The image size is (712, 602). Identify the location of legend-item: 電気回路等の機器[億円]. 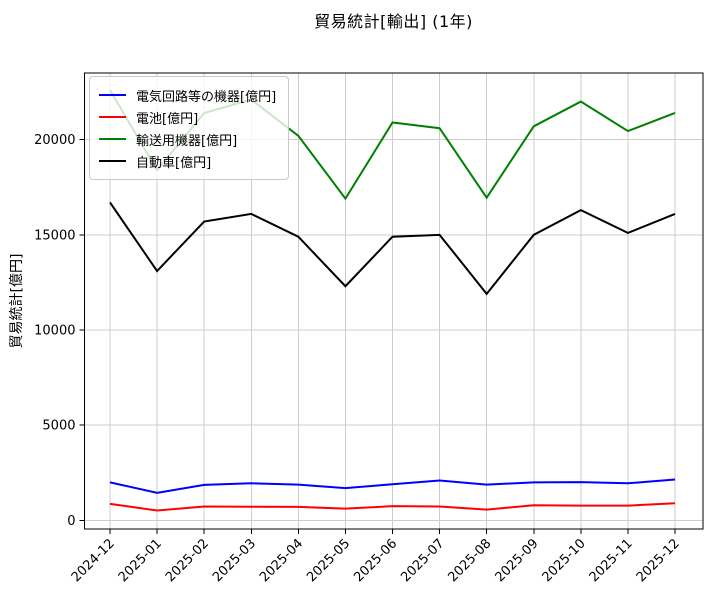
(187, 95).